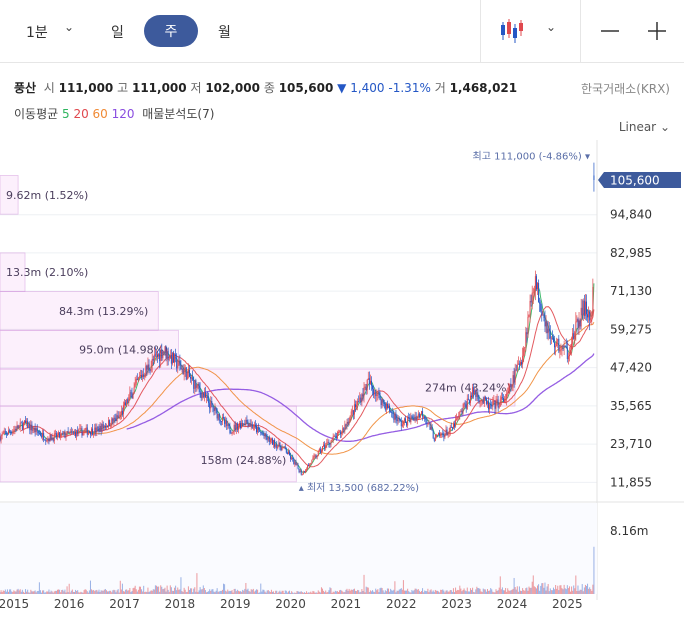 The height and width of the screenshot is (639, 684). Describe the element at coordinates (171, 31) in the screenshot. I see `tab-weekly: 주` at that location.